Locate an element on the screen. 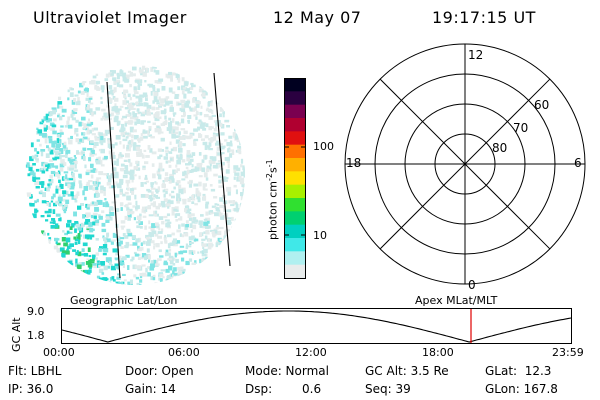 The image size is (600, 400). instrument-title: Ultraviolet Imager is located at coordinates (110, 17).